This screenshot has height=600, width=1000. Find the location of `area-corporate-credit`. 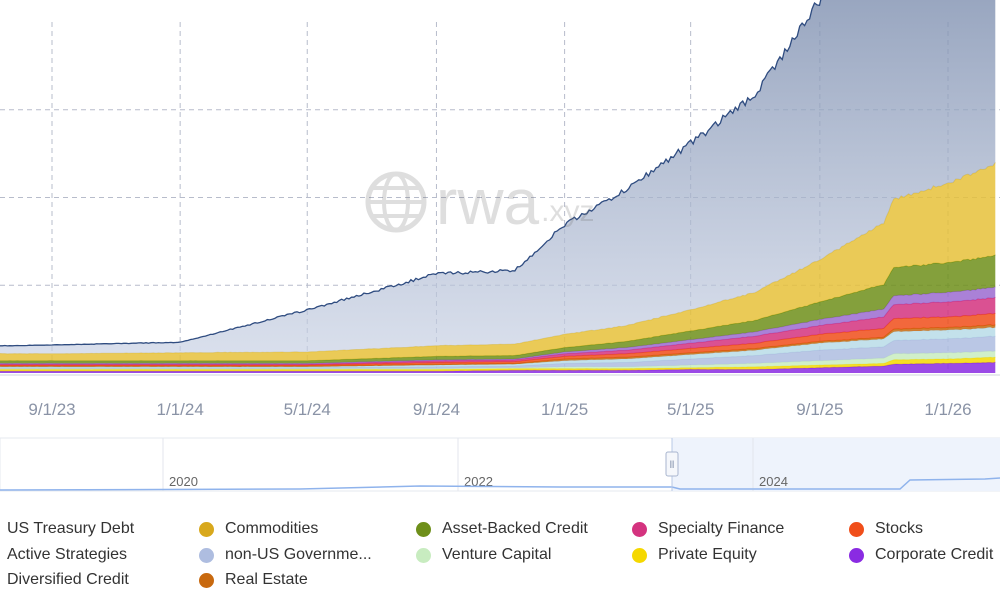

area-corporate-credit is located at coordinates (498, 367).